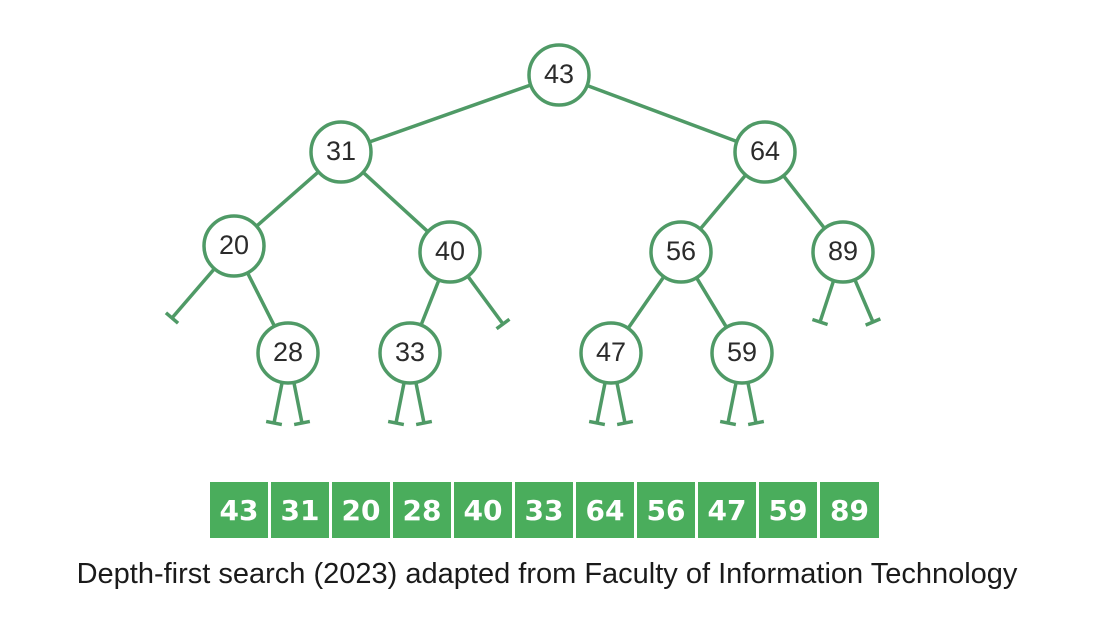 The width and height of the screenshot is (1094, 620). I want to click on tree-node: 56, so click(681, 252).